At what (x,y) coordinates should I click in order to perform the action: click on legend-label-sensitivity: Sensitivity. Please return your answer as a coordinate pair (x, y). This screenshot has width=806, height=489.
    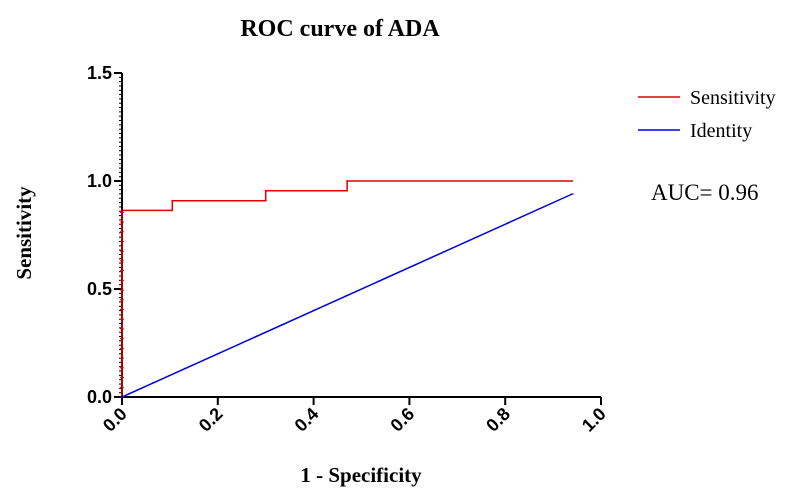
    Looking at the image, I should click on (733, 98).